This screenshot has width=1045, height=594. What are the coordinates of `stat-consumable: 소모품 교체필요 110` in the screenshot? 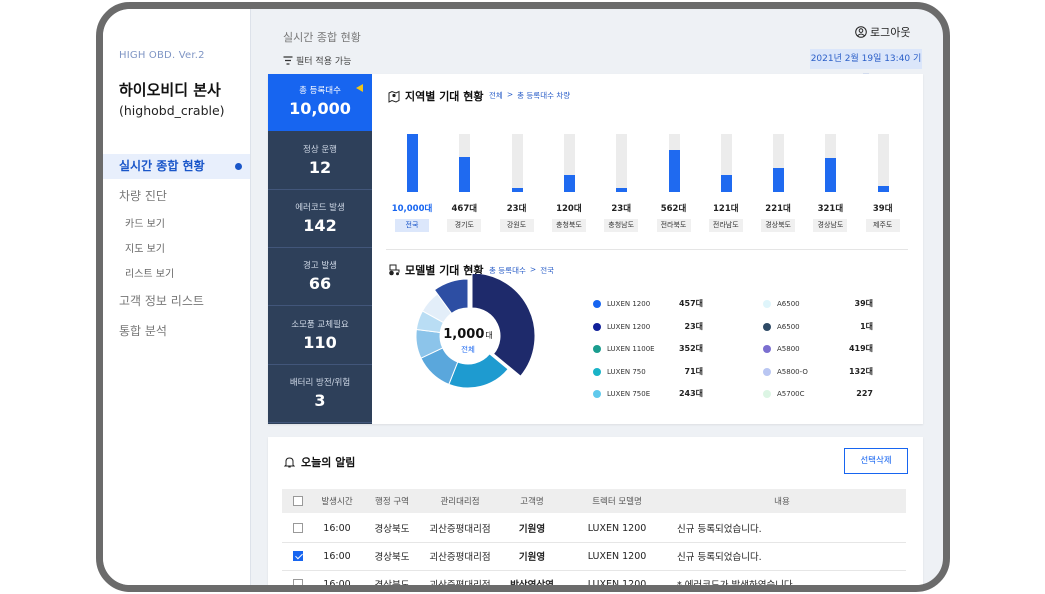 It's located at (320, 336).